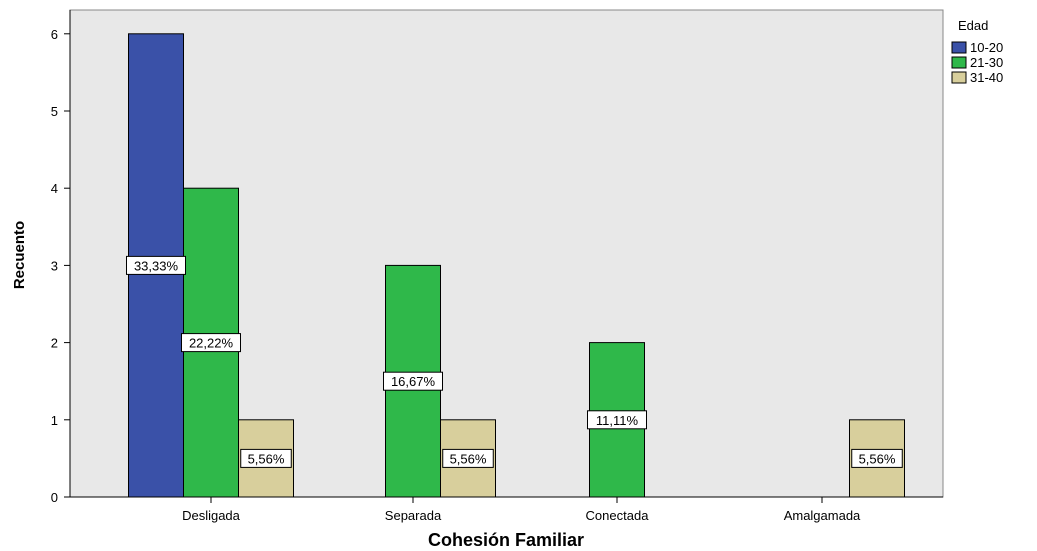 Image resolution: width=1037 pixels, height=551 pixels. Describe the element at coordinates (54, 420) in the screenshot. I see `y-tick-label: 1` at that location.